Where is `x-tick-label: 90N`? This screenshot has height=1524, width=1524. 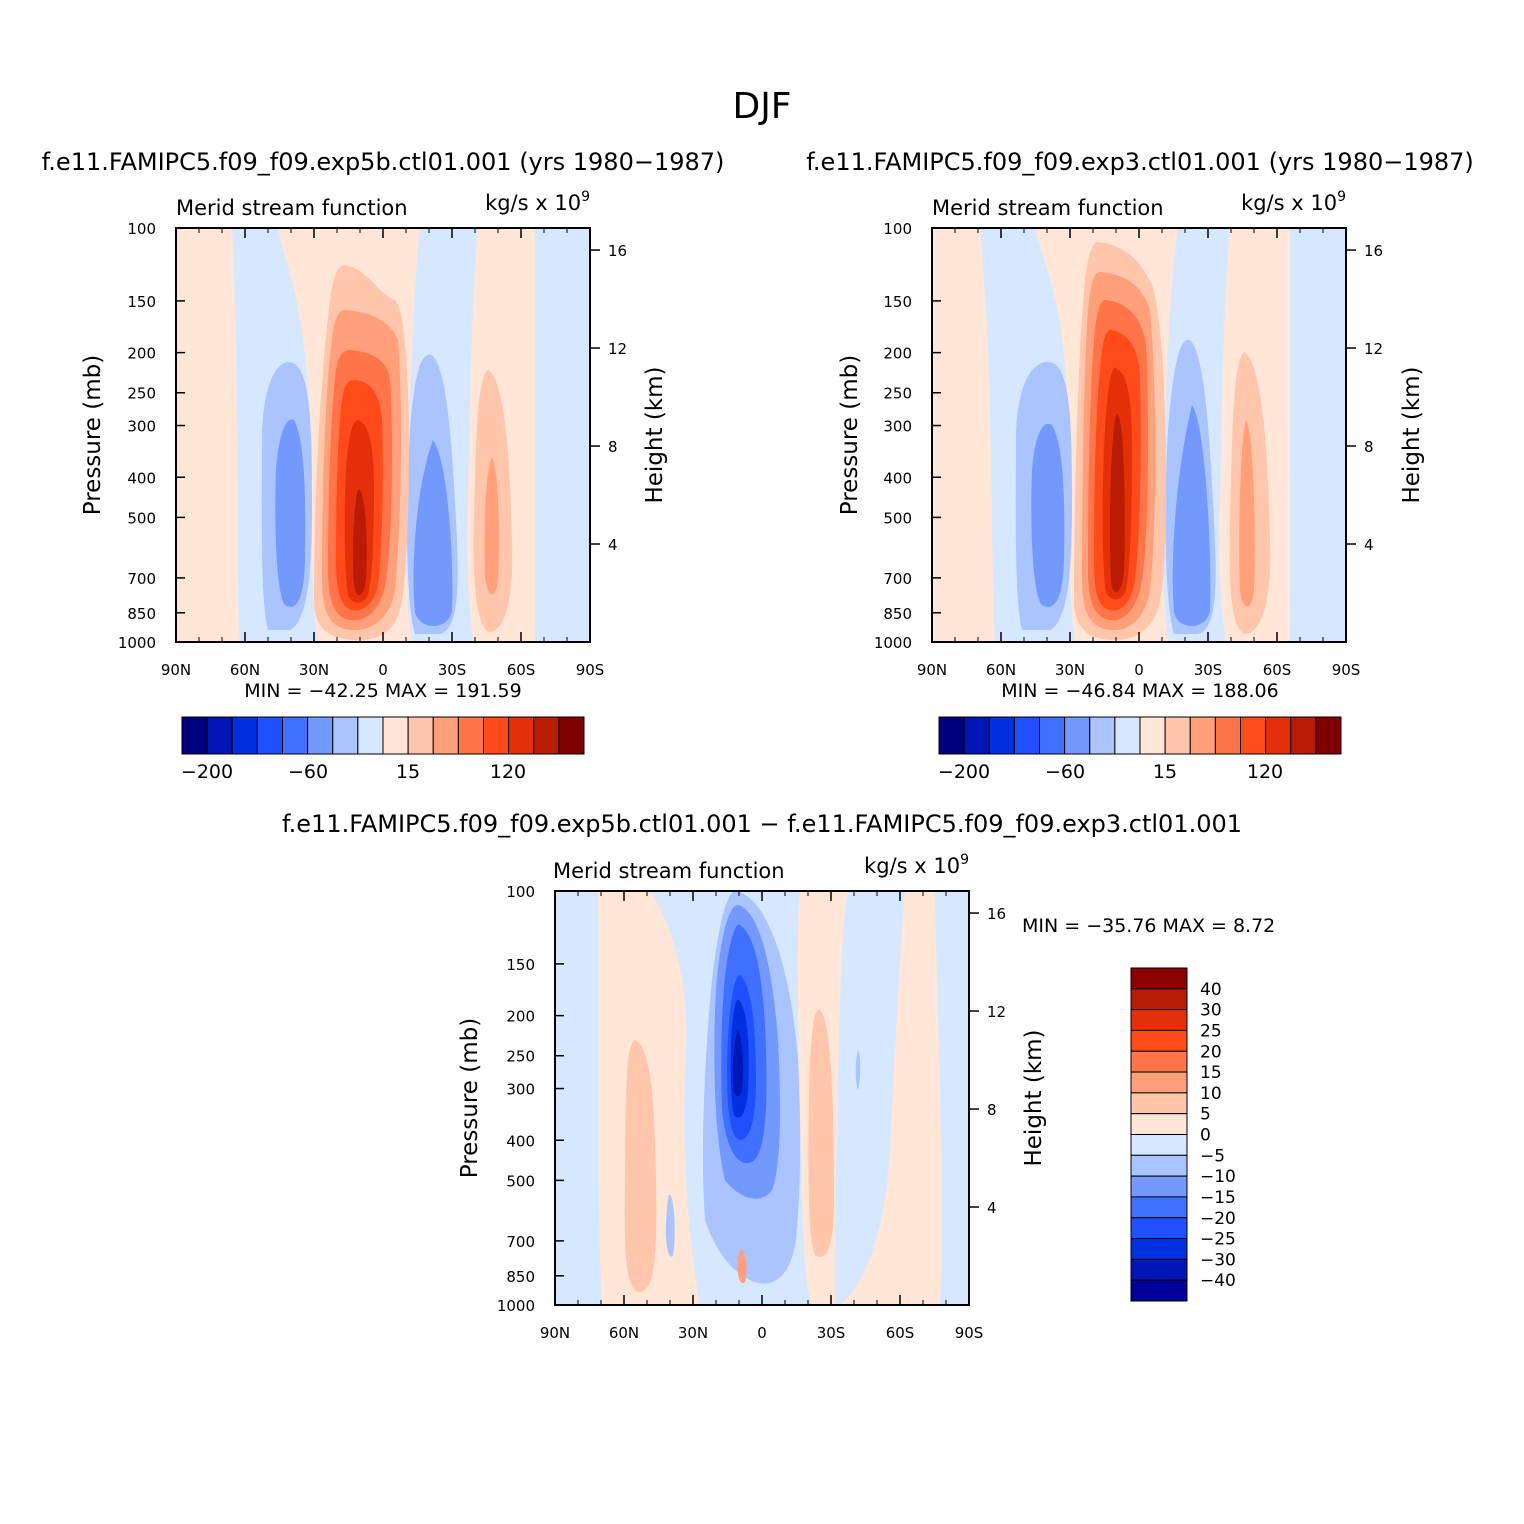
x-tick-label: 90N is located at coordinates (932, 670).